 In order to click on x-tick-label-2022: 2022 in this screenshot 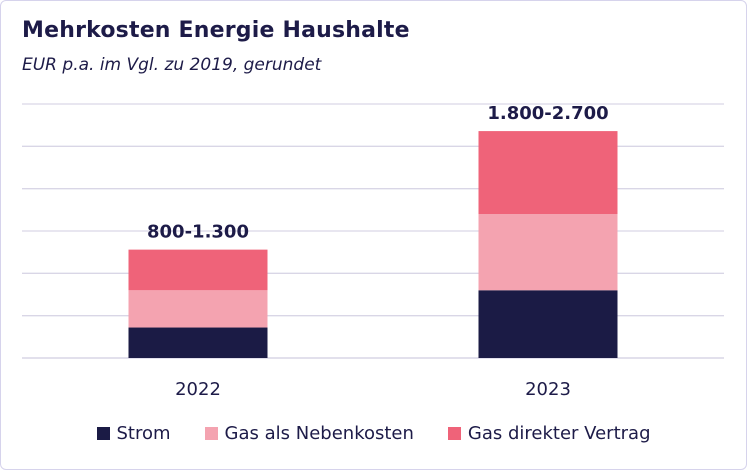, I will do `click(198, 389)`.